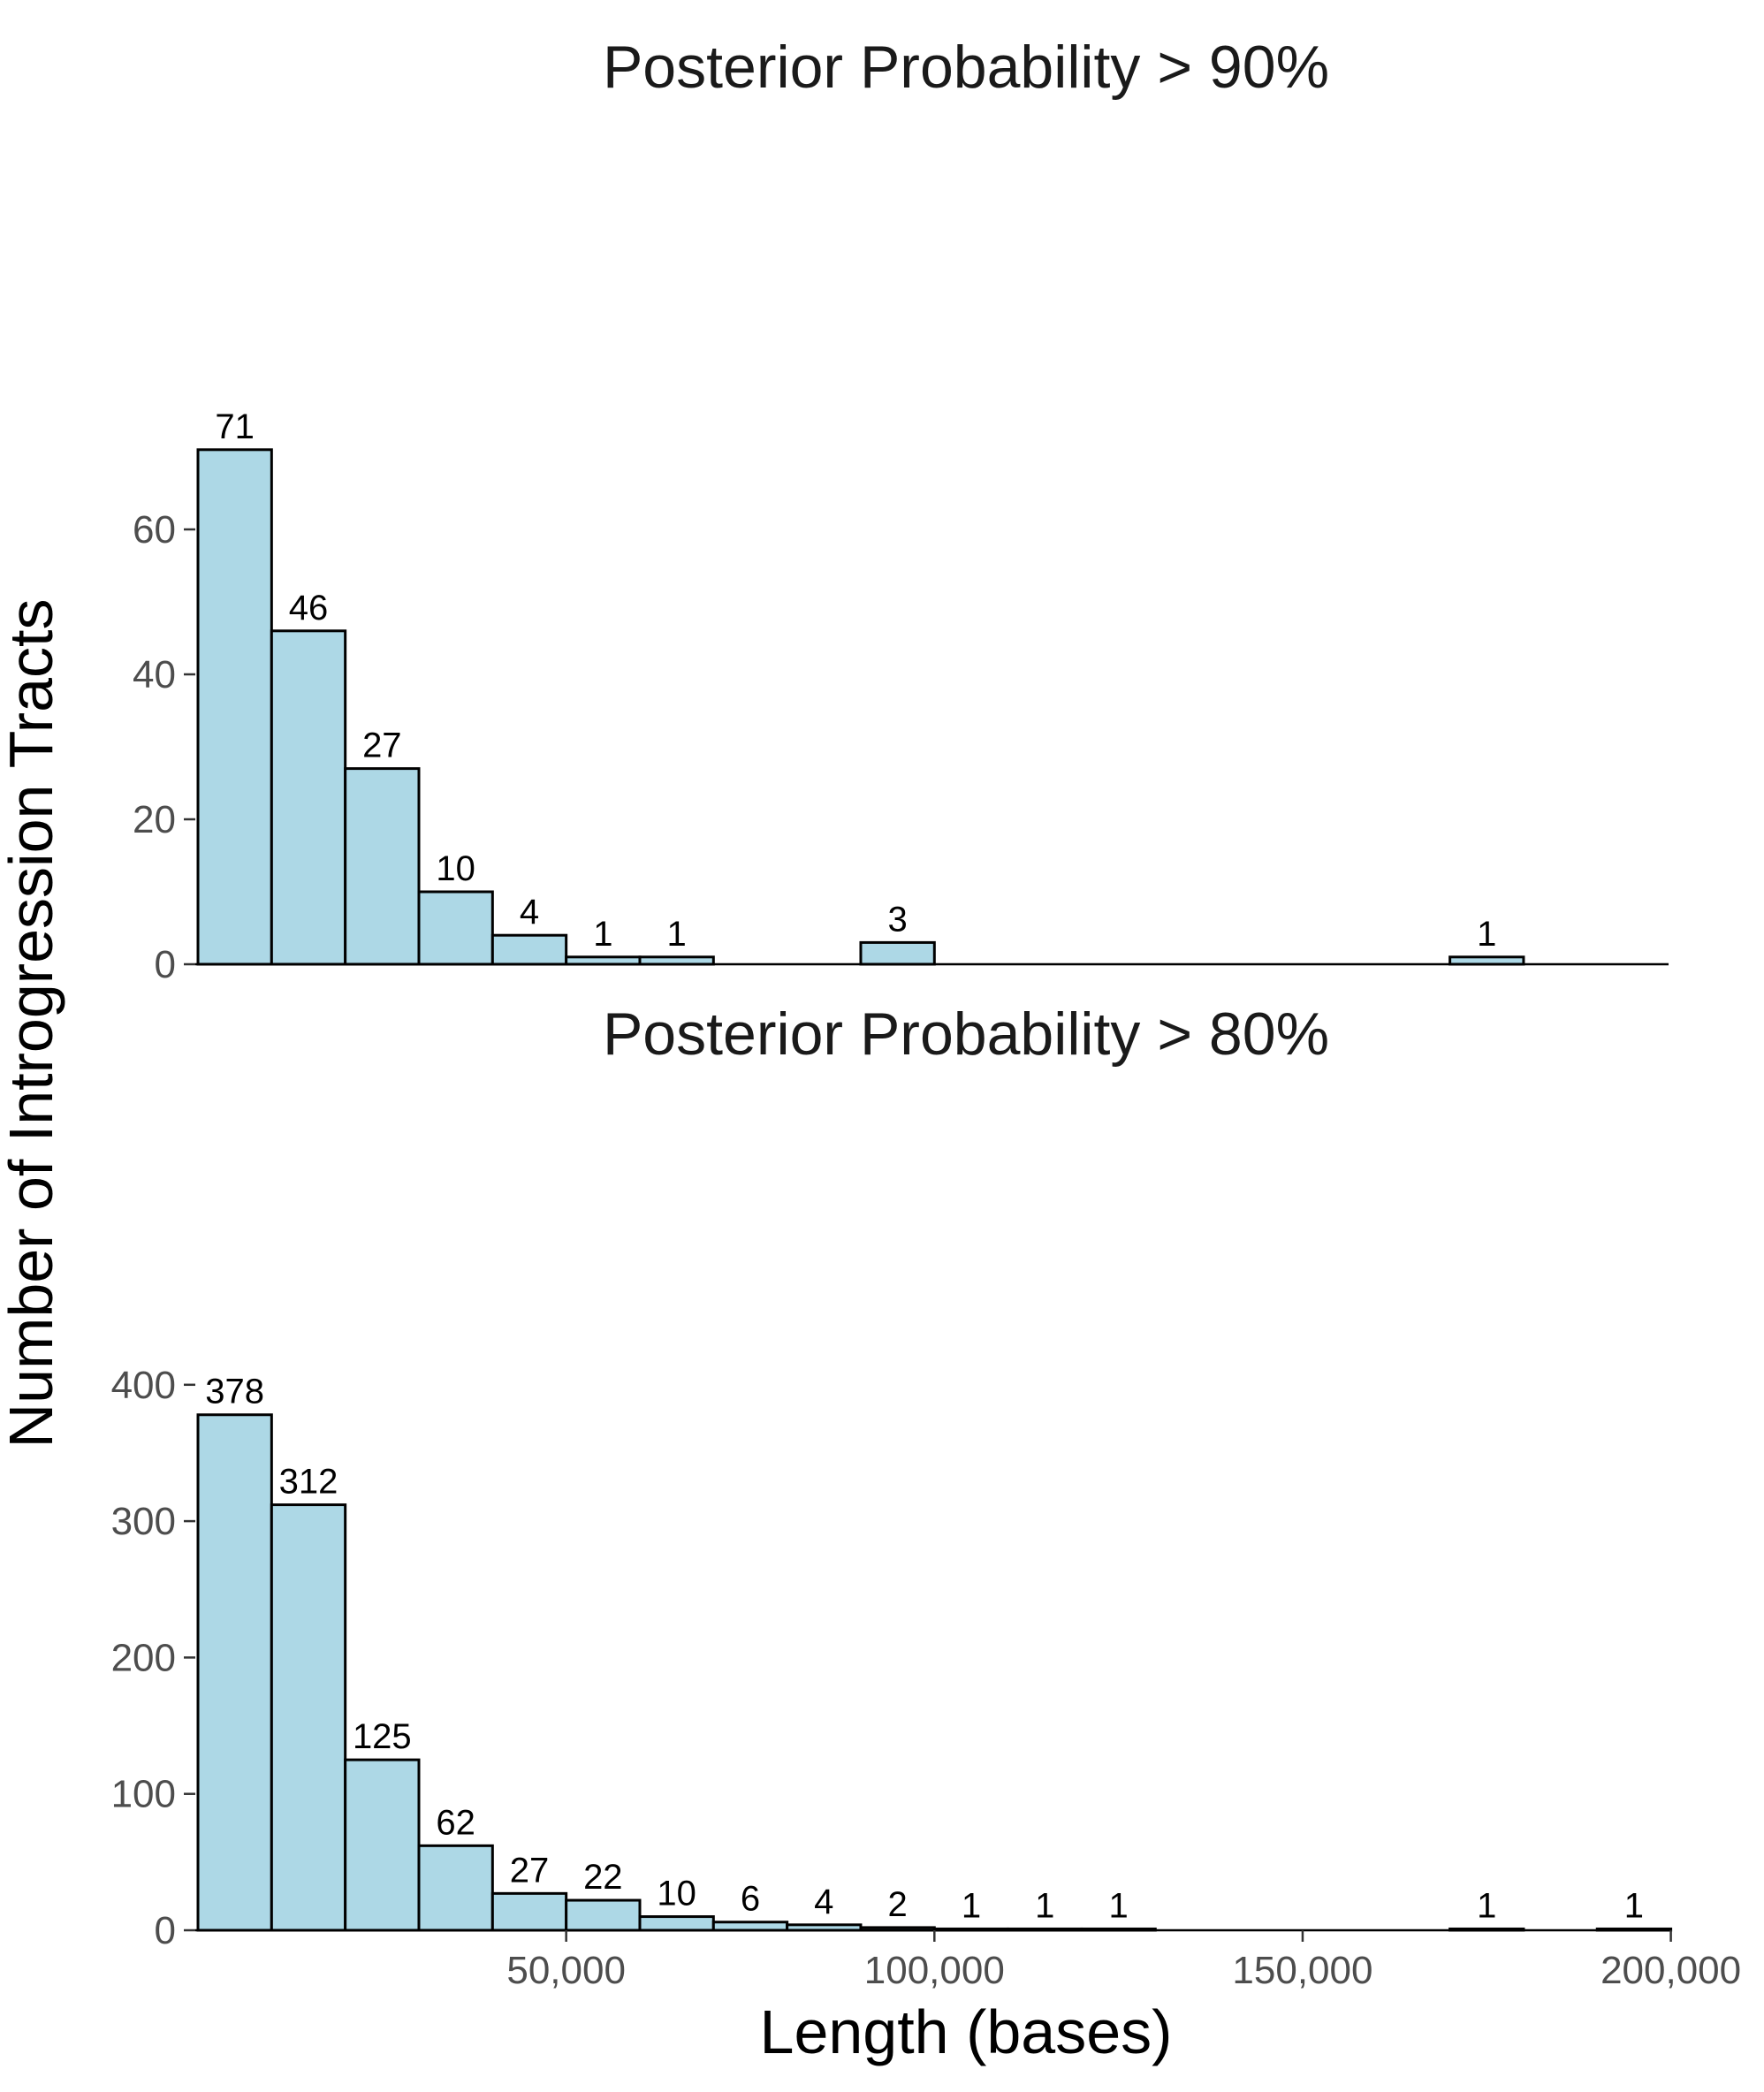 This screenshot has height=2092, width=1764. What do you see at coordinates (309, 1482) in the screenshot?
I see `bar-value-label: 312` at bounding box center [309, 1482].